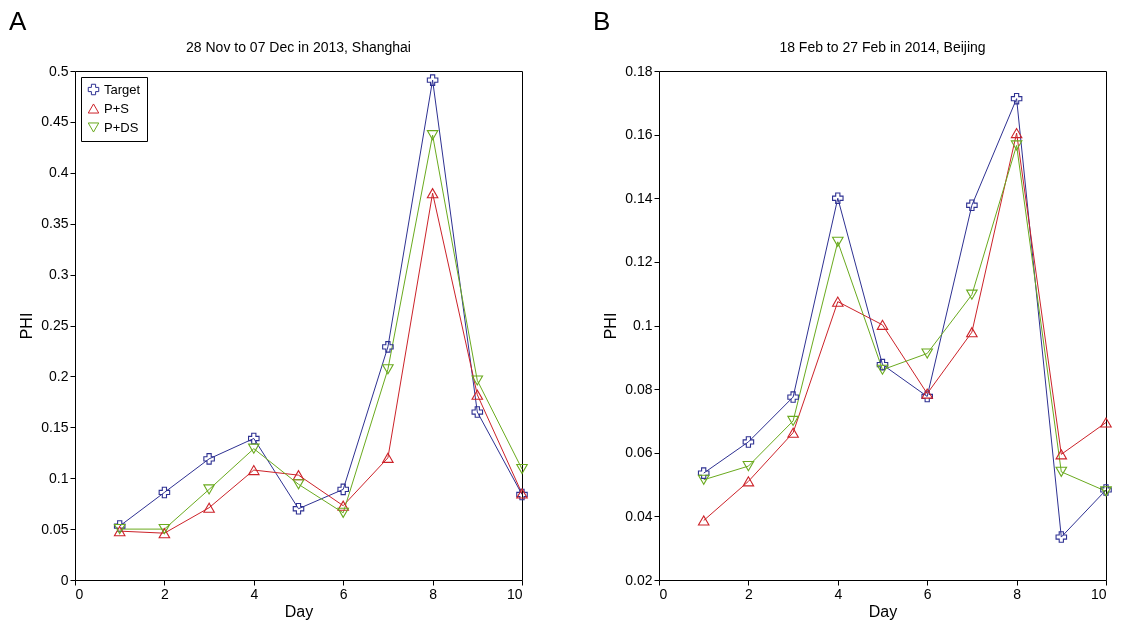  What do you see at coordinates (639, 70) in the screenshot?
I see `y-tick-label: 0.18` at bounding box center [639, 70].